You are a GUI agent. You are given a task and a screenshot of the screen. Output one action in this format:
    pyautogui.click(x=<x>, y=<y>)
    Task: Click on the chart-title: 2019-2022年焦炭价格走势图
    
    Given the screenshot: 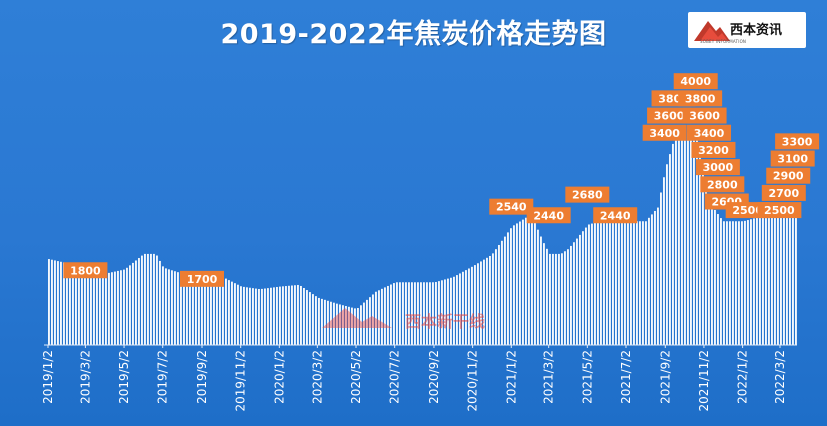 What is the action you would take?
    pyautogui.click(x=413, y=34)
    